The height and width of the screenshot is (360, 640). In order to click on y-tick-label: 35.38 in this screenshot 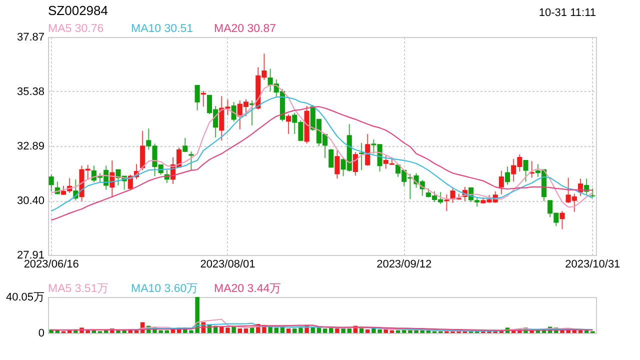, I will do `click(30, 92)`.